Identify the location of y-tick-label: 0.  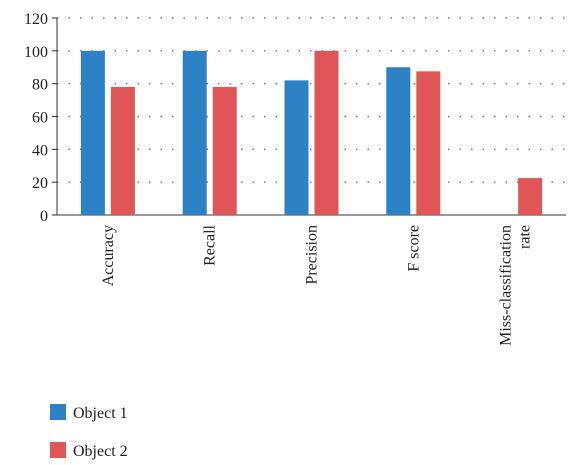
(44, 216).